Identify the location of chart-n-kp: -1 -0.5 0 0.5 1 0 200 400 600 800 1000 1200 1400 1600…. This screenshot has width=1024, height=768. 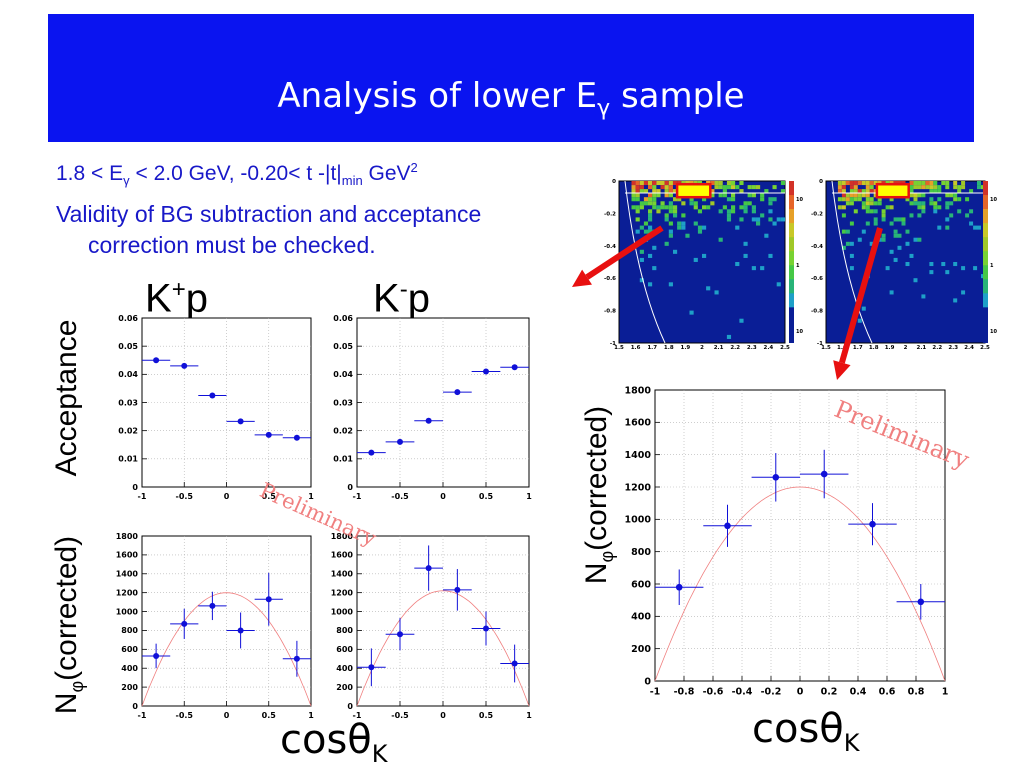
(215, 626).